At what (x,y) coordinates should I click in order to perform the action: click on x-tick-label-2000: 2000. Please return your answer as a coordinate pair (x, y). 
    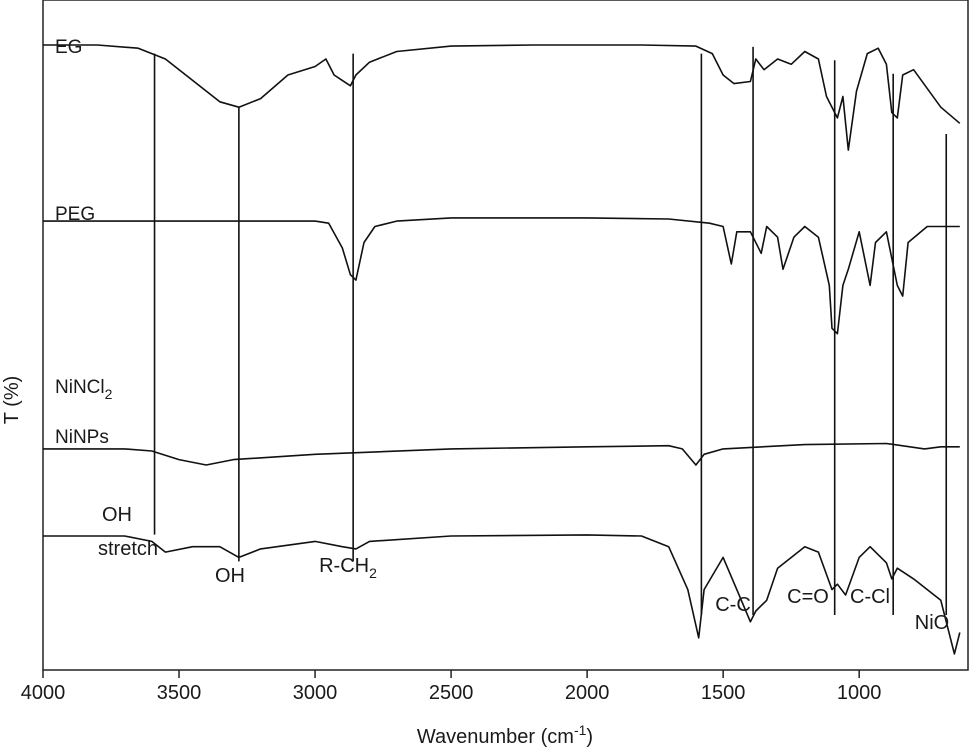
    Looking at the image, I should click on (587, 693).